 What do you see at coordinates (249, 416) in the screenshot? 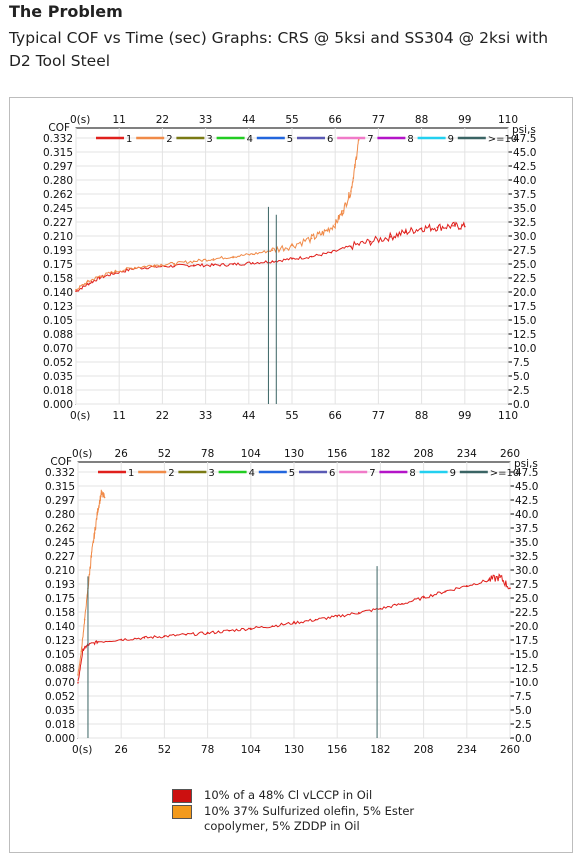
I see `x-tick-label: 44` at bounding box center [249, 416].